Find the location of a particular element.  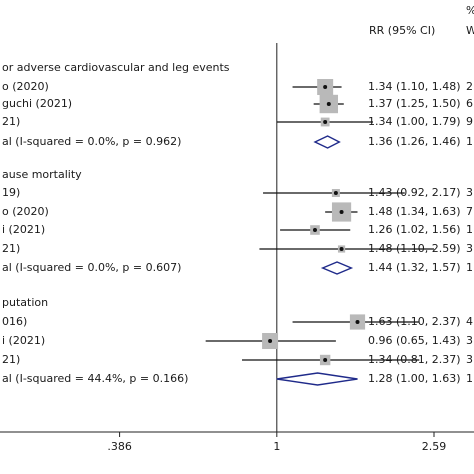

study-weight: 7 is located at coordinates (469, 211).